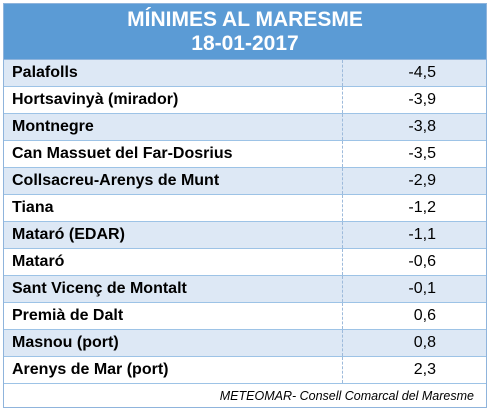 This screenshot has width=492, height=414. Describe the element at coordinates (245, 43) in the screenshot. I see `table-date: 18-01-2017` at that location.